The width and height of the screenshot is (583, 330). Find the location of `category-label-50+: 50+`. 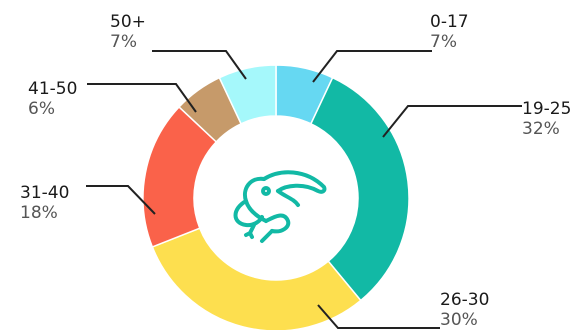

category-label-50+: 50+ is located at coordinates (128, 22).